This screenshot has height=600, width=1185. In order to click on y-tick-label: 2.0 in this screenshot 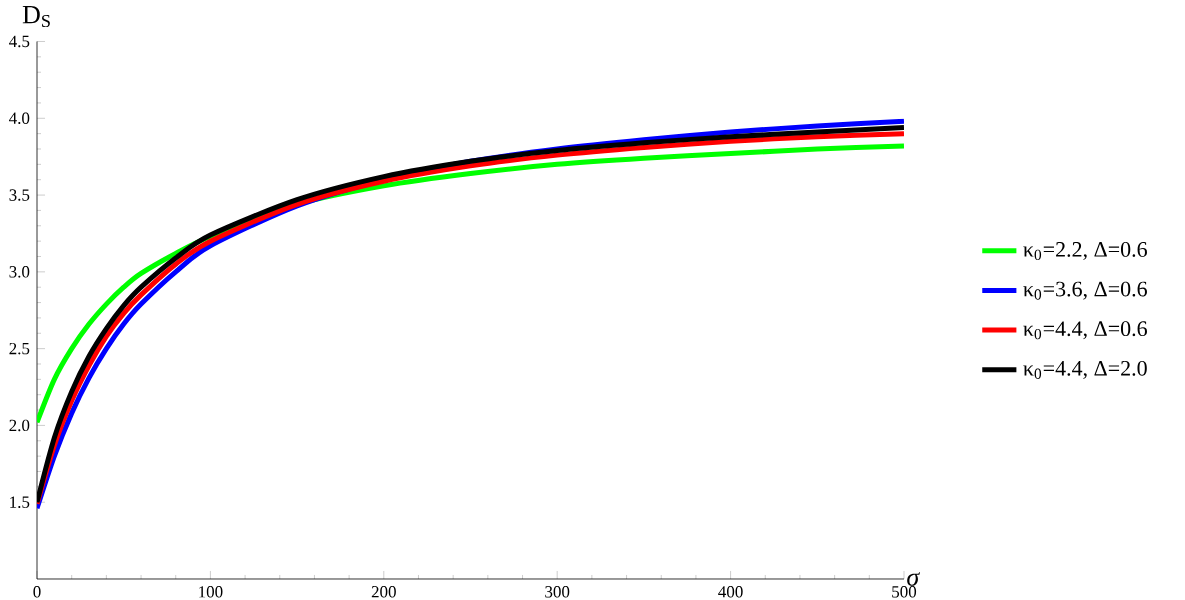, I will do `click(19, 425)`.